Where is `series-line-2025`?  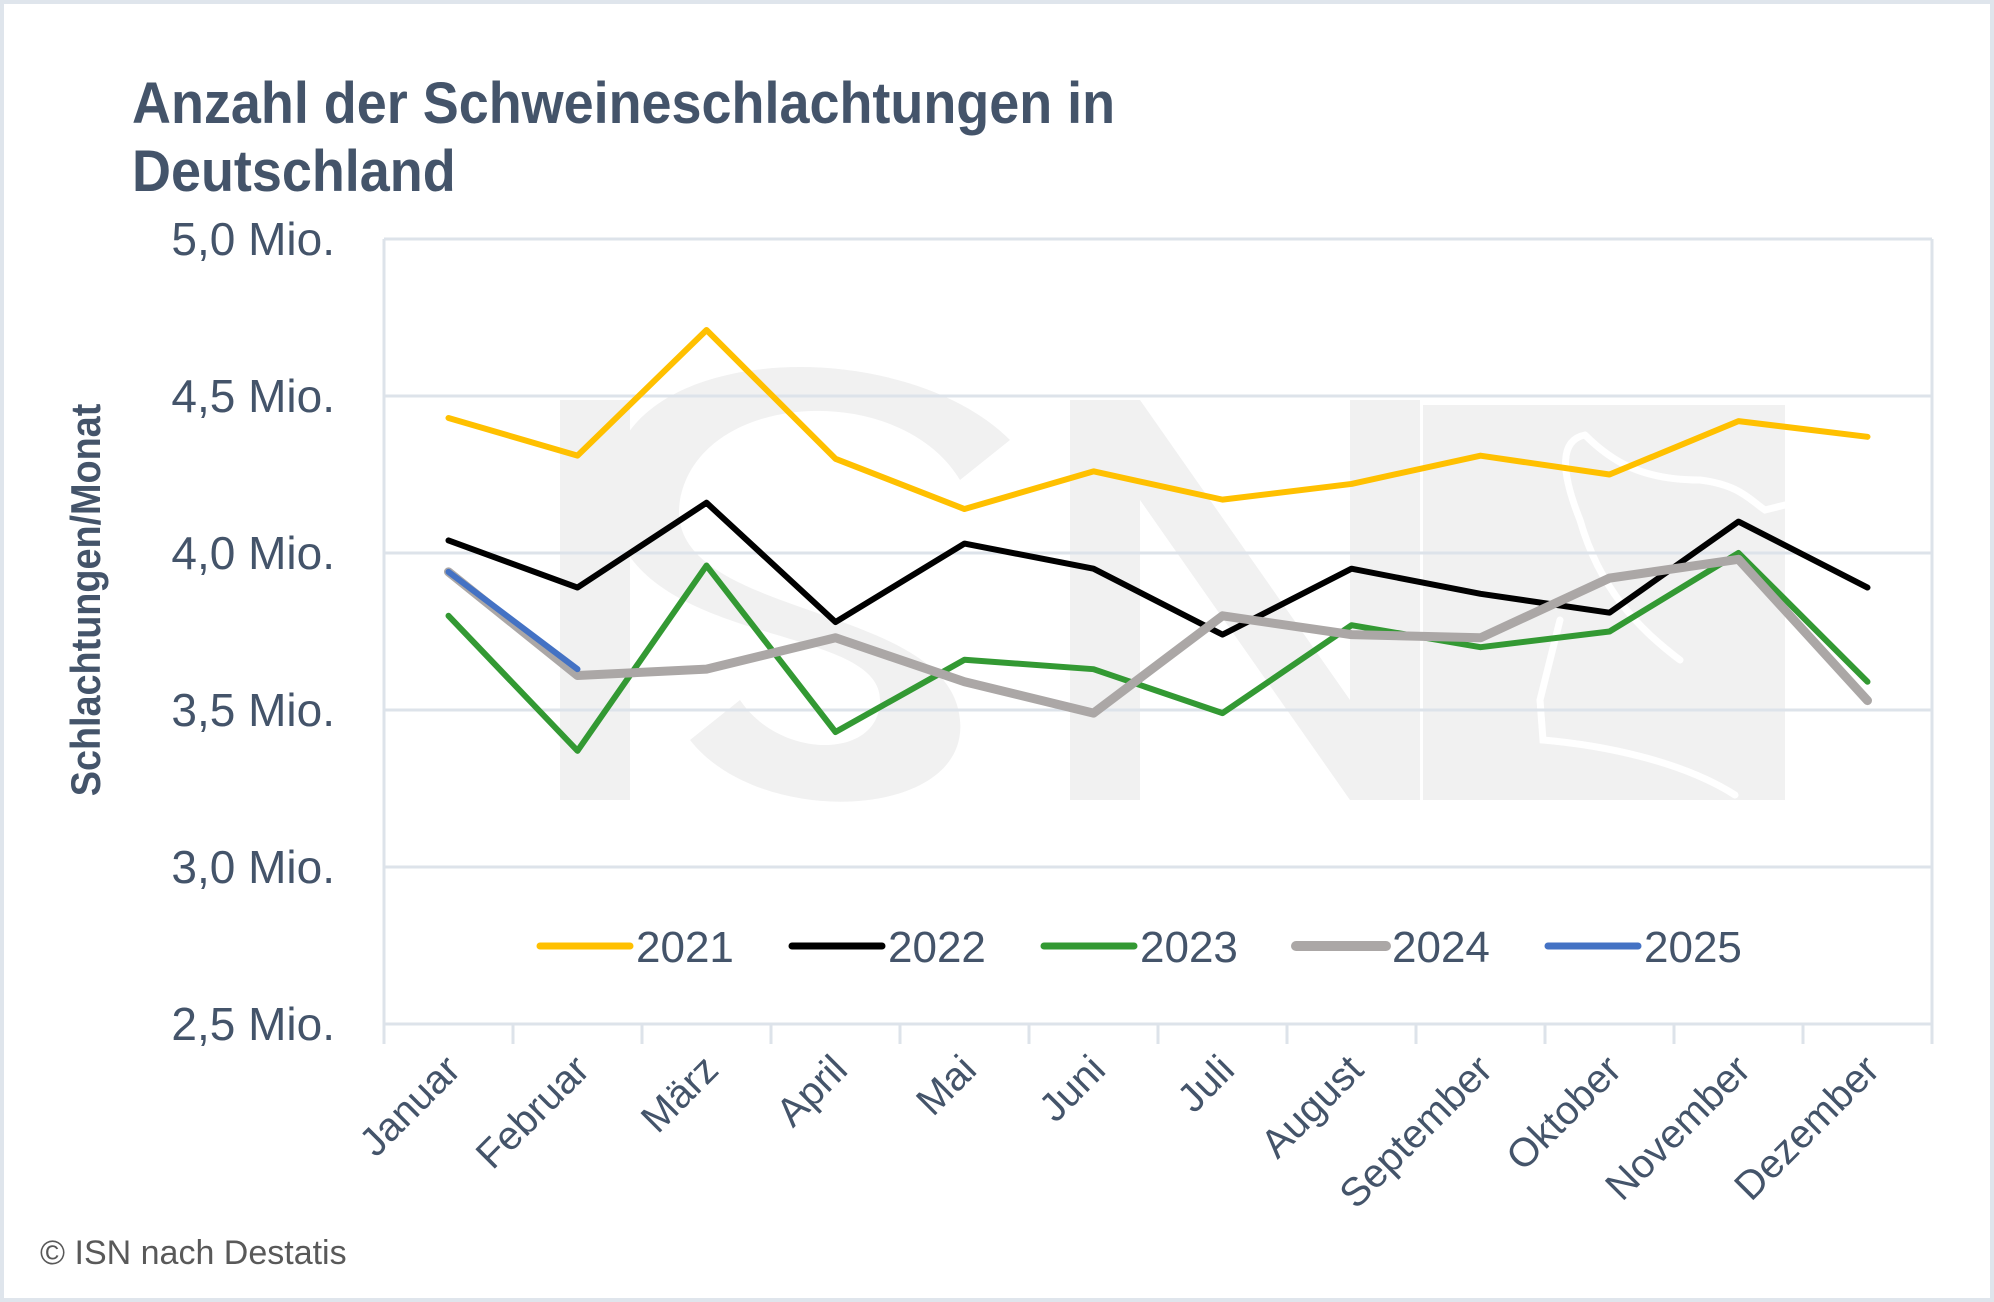
series-line-2025 is located at coordinates (513, 620).